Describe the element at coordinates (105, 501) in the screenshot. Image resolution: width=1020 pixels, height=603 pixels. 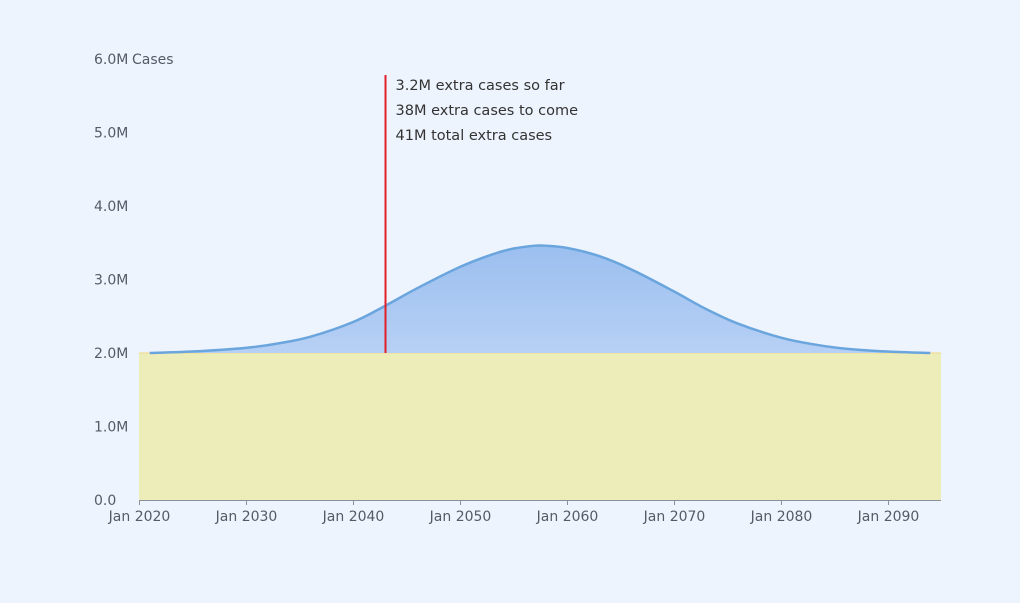
I see `y-tick-label: 0.0` at that location.